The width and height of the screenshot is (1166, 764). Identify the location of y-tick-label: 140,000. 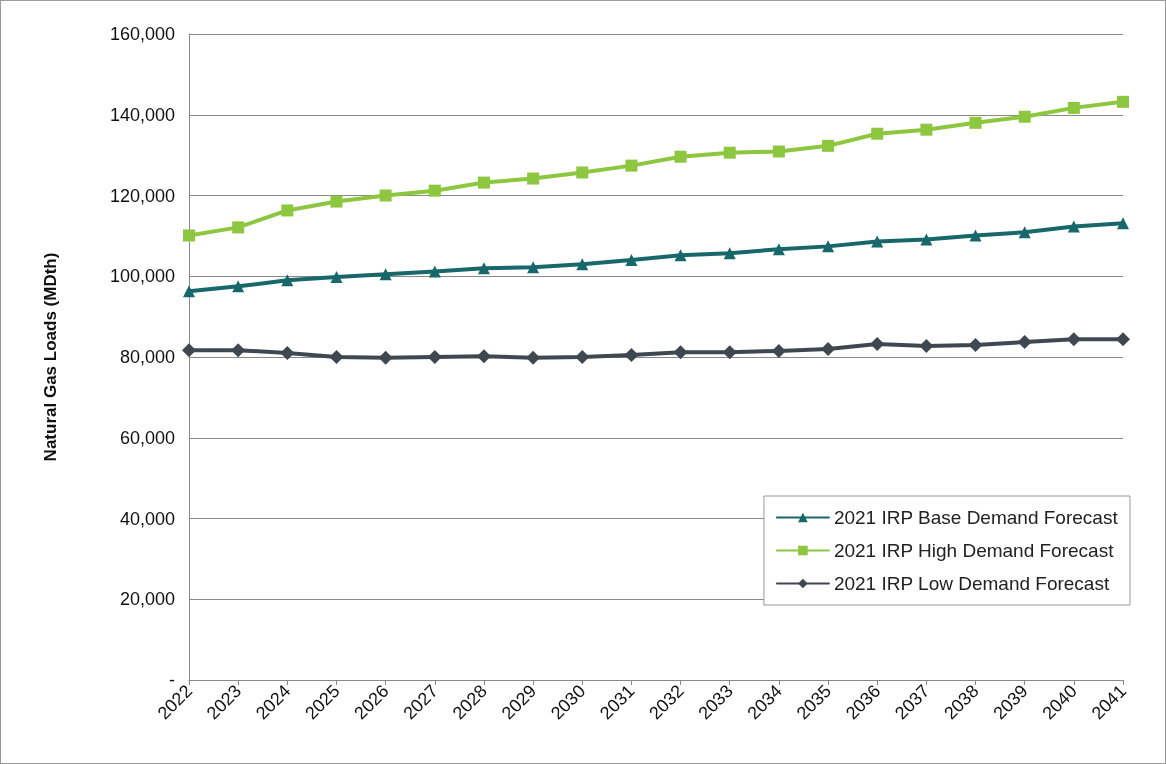
(142, 114).